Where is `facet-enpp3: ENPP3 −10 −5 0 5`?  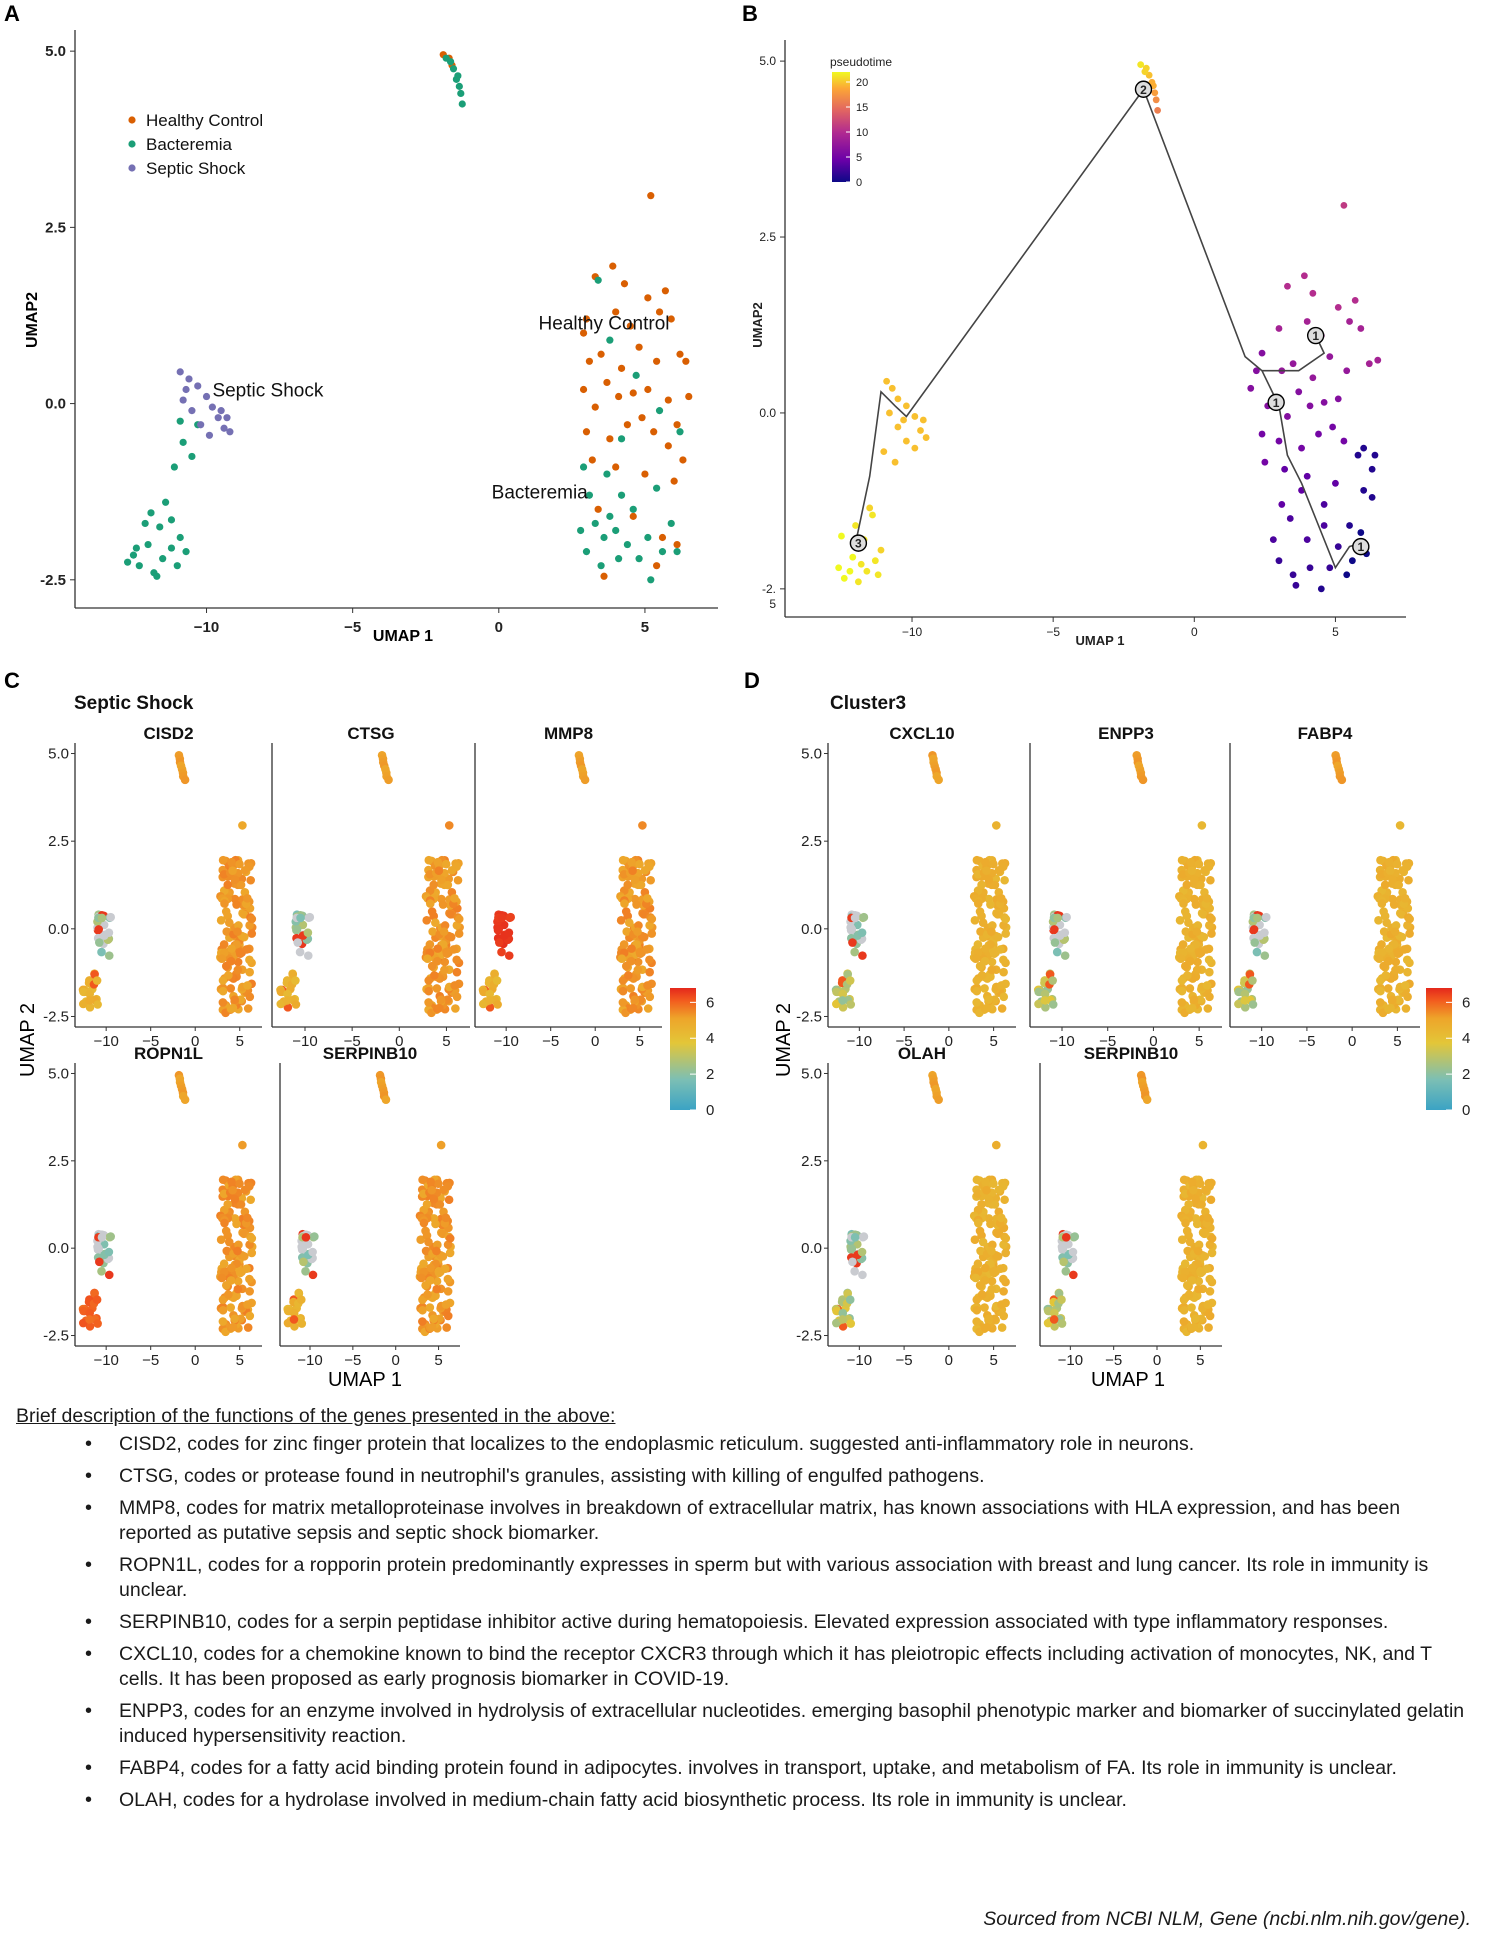 facet-enpp3: ENPP3 −10 −5 0 5 is located at coordinates (1125, 887).